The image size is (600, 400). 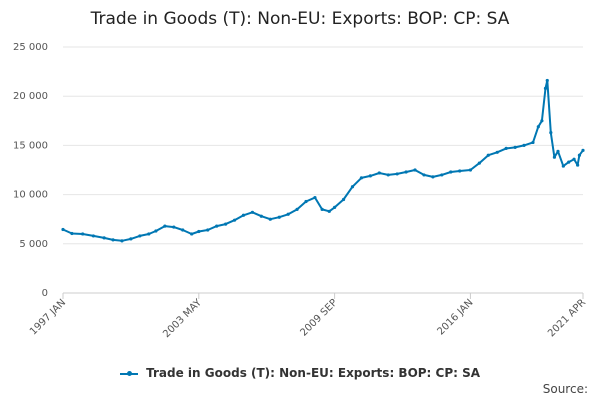 I want to click on x-tick-label: 2016 JAN, so click(x=455, y=317).